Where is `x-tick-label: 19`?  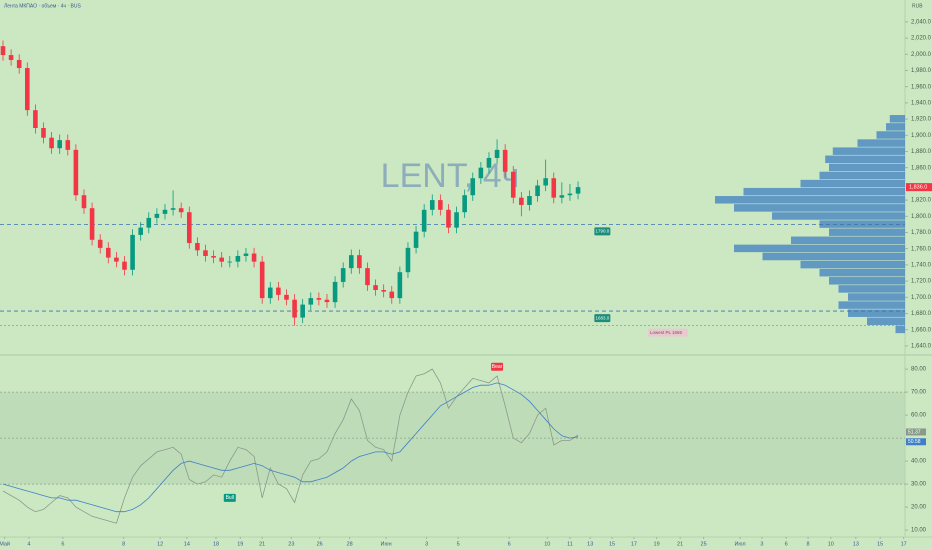
x-tick-label: 19 is located at coordinates (657, 544).